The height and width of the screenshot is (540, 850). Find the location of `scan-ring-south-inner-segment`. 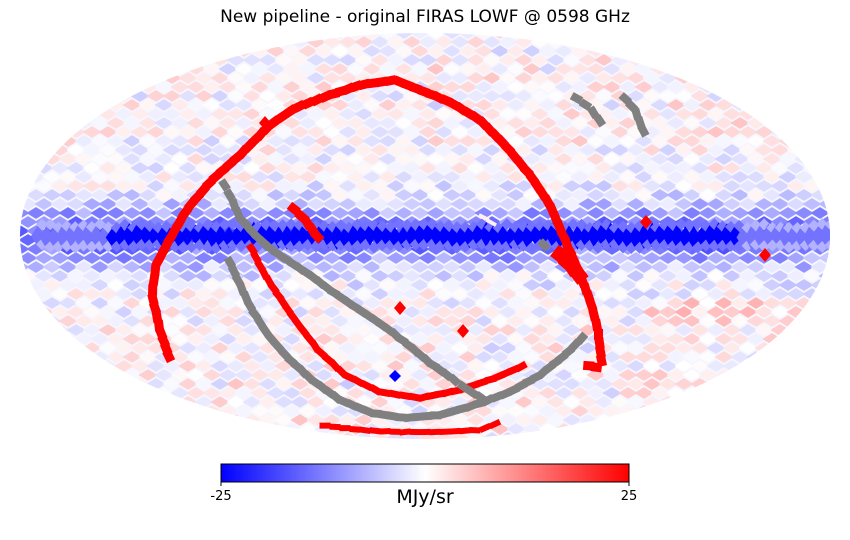

scan-ring-south-inner-segment is located at coordinates (385, 393).